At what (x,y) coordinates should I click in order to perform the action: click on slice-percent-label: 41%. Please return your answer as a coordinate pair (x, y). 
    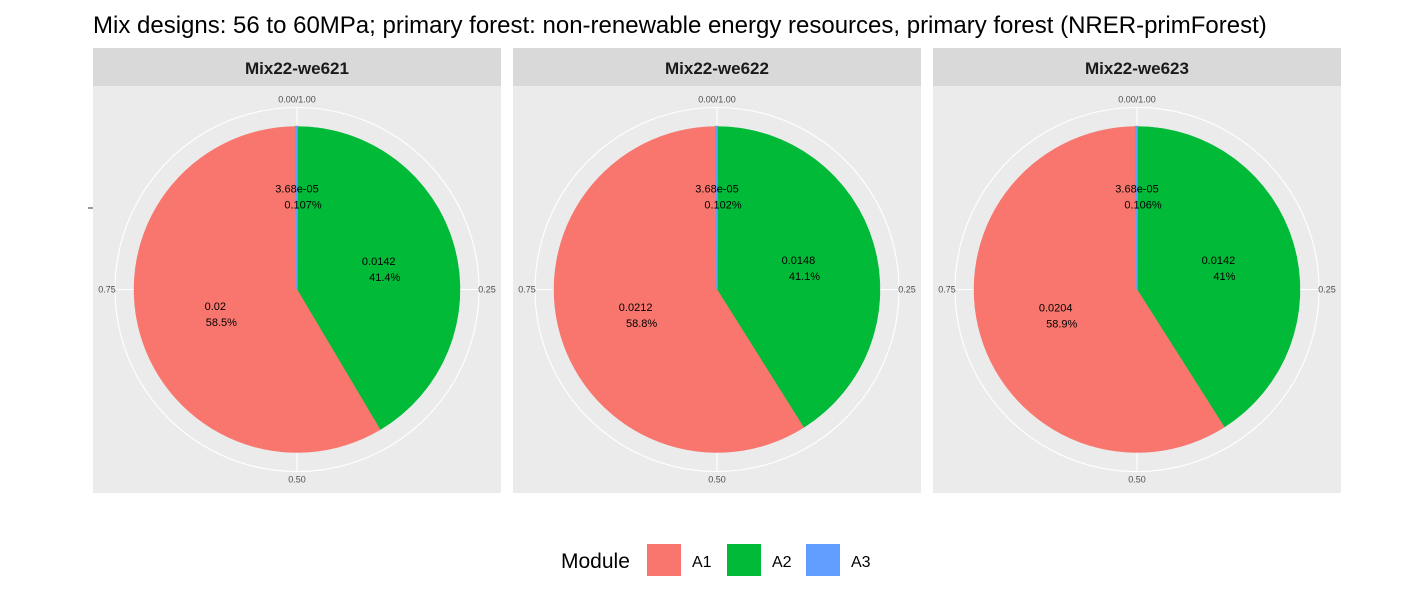
    Looking at the image, I should click on (1224, 277).